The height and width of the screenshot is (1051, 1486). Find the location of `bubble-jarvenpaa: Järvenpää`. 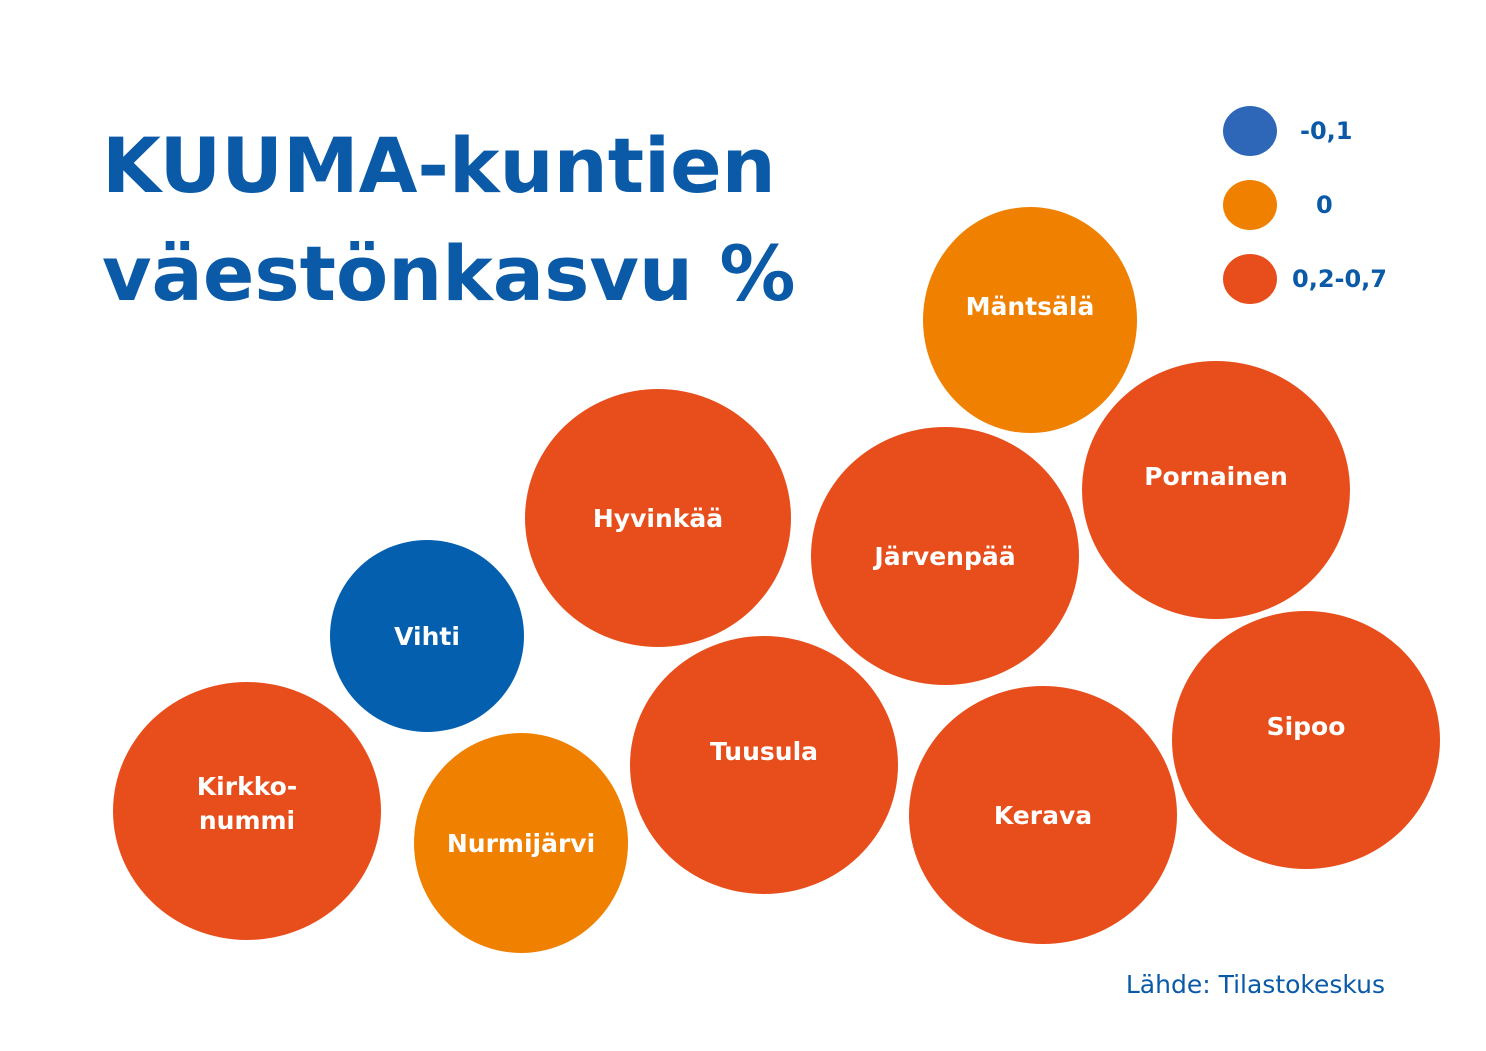

bubble-jarvenpaa: Järvenpää is located at coordinates (945, 556).